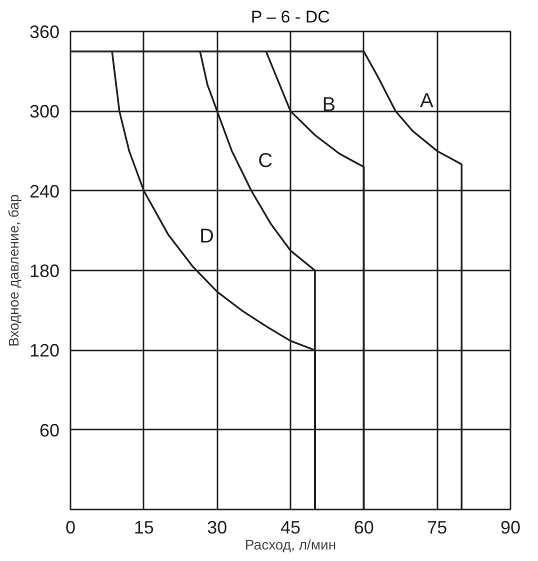 The width and height of the screenshot is (538, 561). Describe the element at coordinates (290, 528) in the screenshot. I see `x-tick-label: 45` at that location.